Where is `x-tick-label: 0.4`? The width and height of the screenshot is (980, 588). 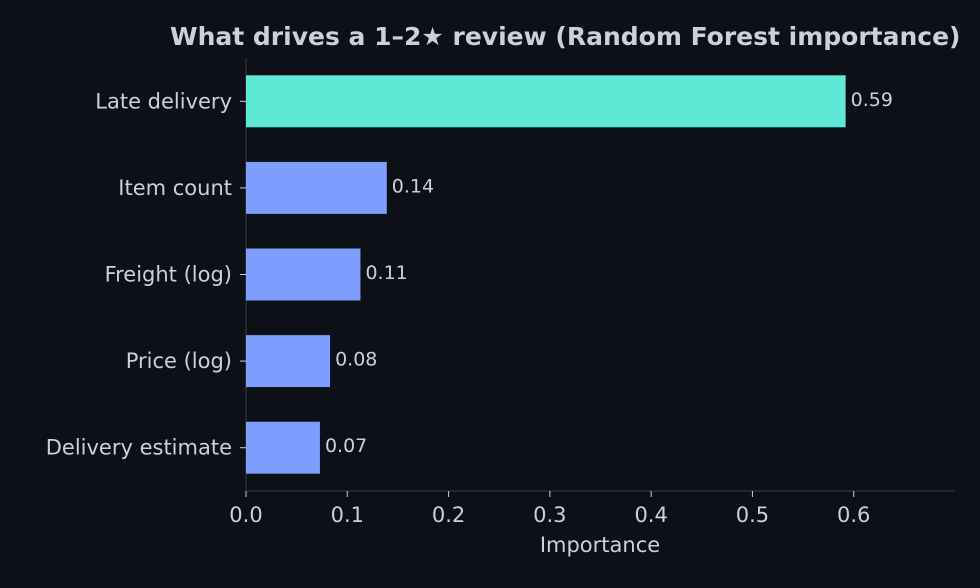
x-tick-label: 0.4 is located at coordinates (650, 515).